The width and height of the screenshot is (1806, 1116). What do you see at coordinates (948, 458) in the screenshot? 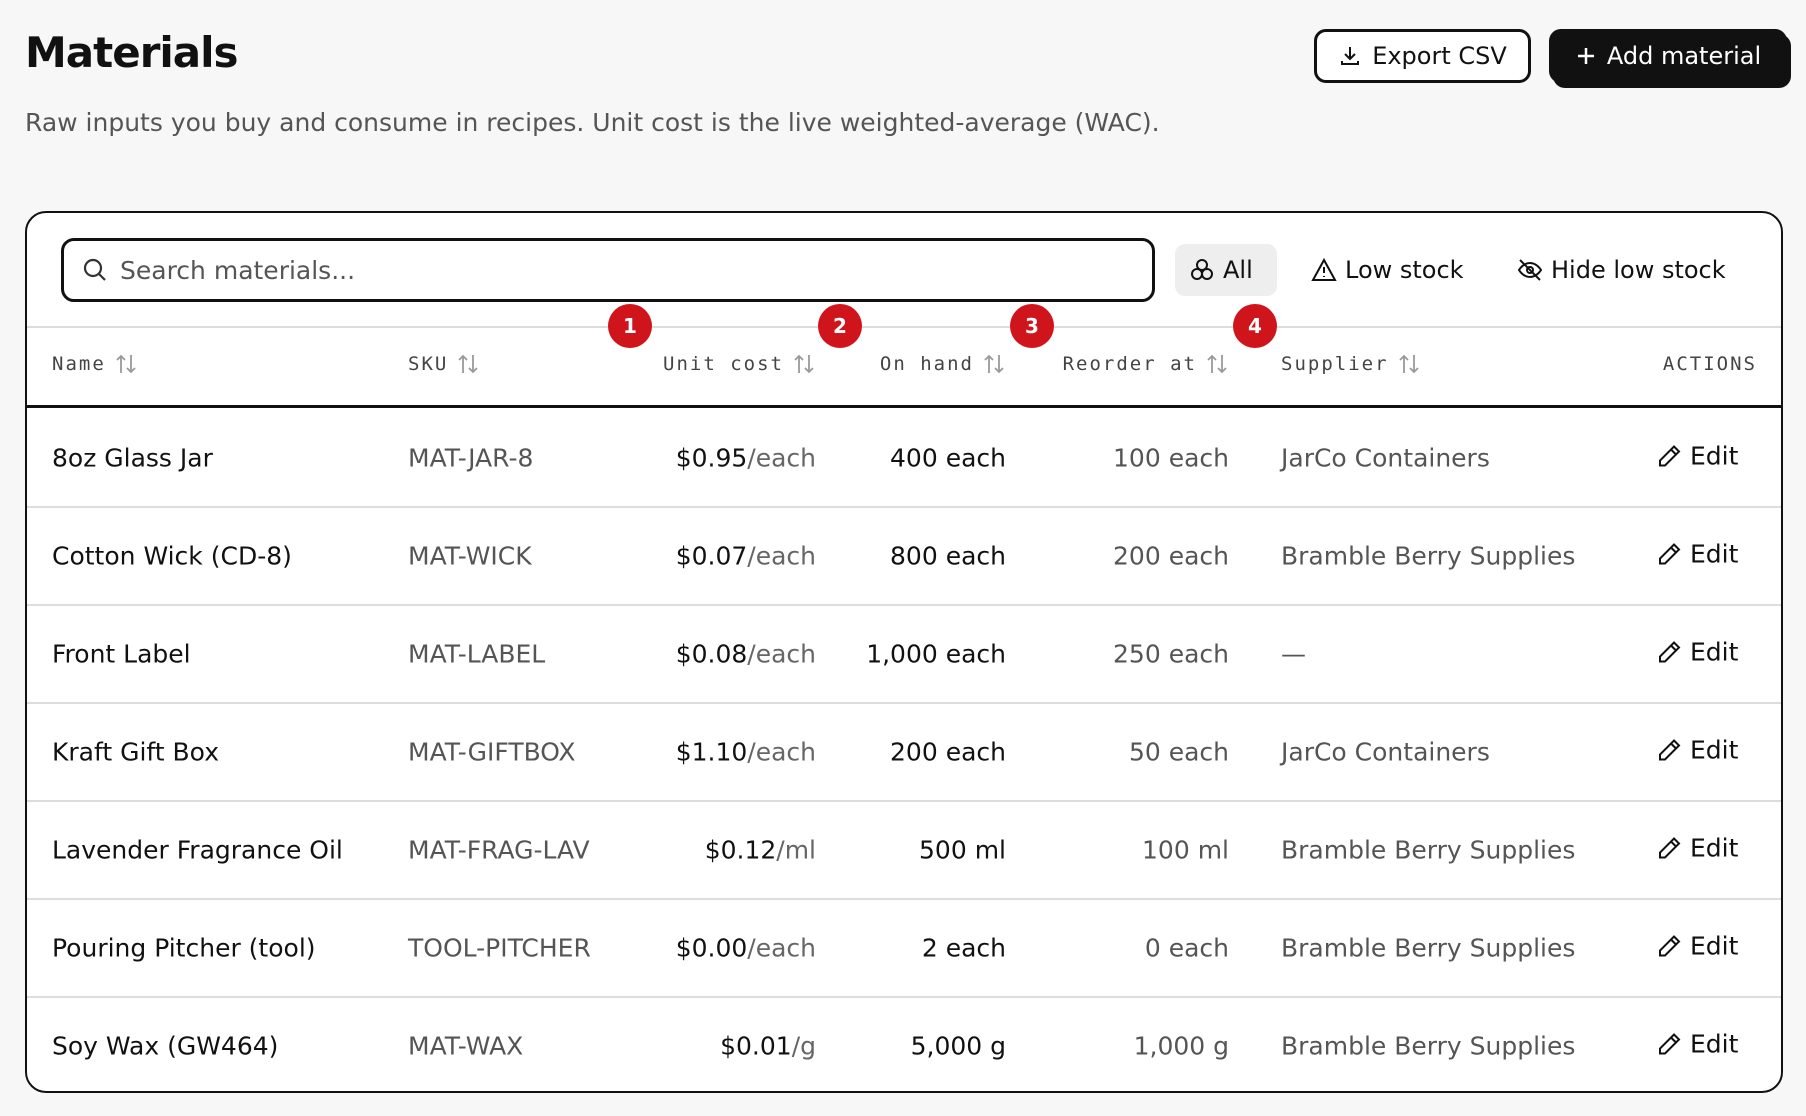
I see `on-hand: 400 each` at bounding box center [948, 458].